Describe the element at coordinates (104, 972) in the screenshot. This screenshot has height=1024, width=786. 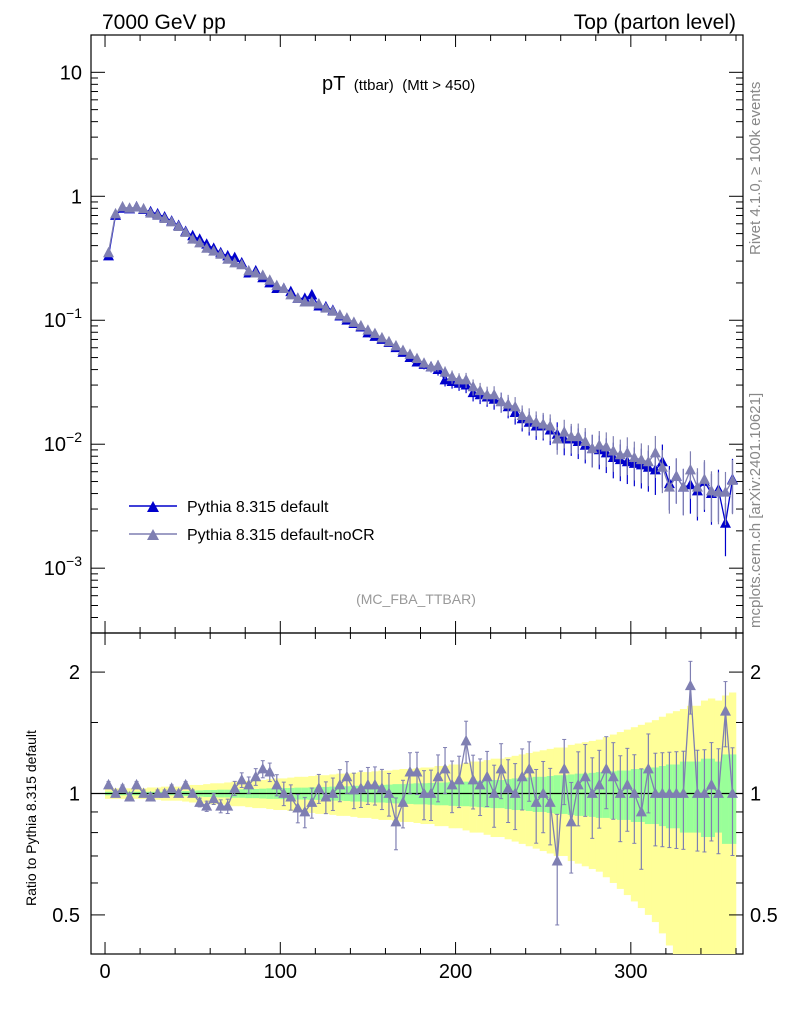
I see `xtick-label: 0` at that location.